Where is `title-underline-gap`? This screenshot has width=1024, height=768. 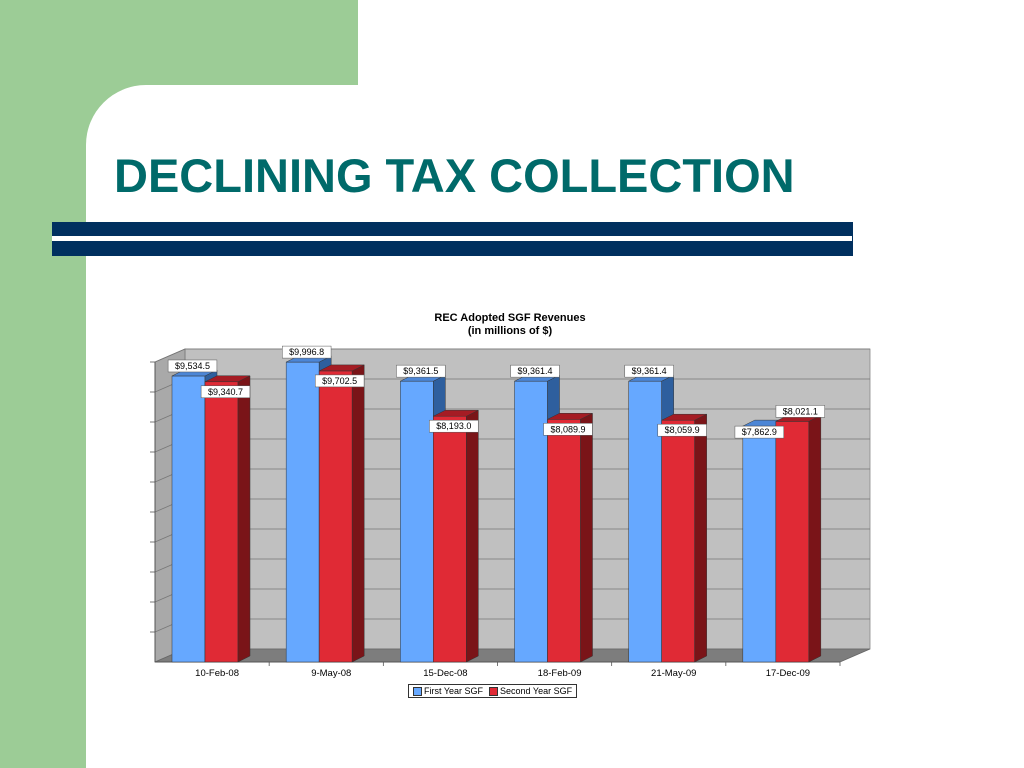 title-underline-gap is located at coordinates (452, 238).